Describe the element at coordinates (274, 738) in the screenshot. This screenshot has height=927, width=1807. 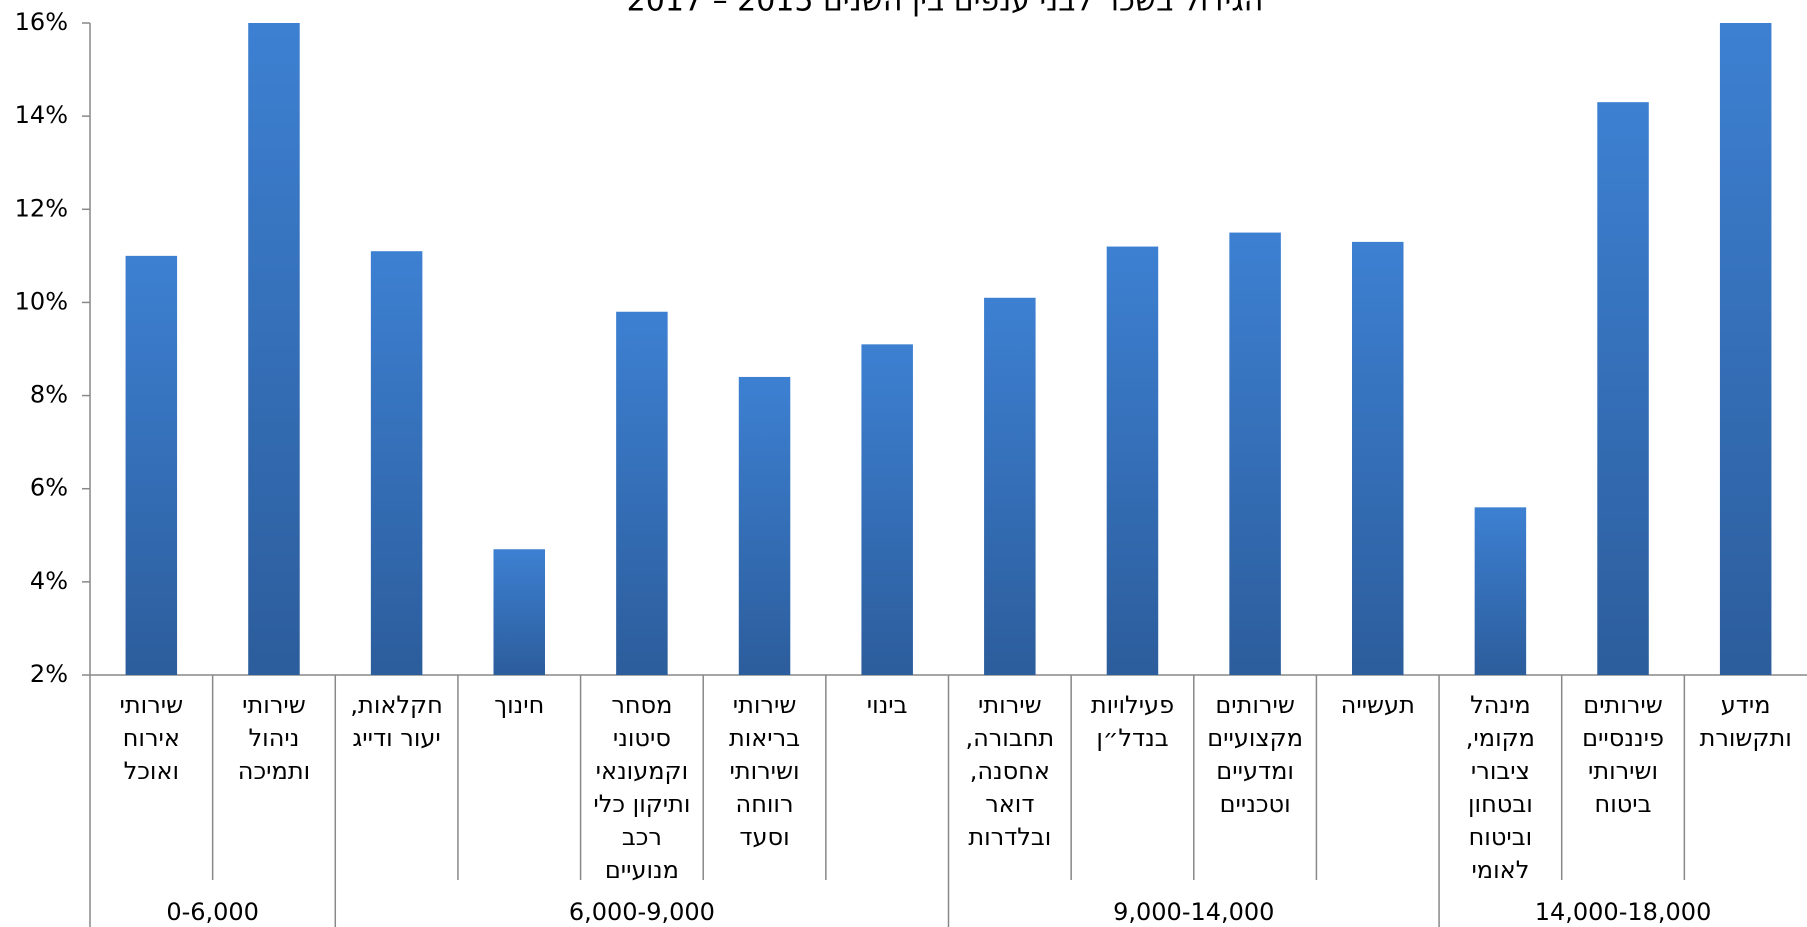
I see `x-tick-label: ניהול` at that location.